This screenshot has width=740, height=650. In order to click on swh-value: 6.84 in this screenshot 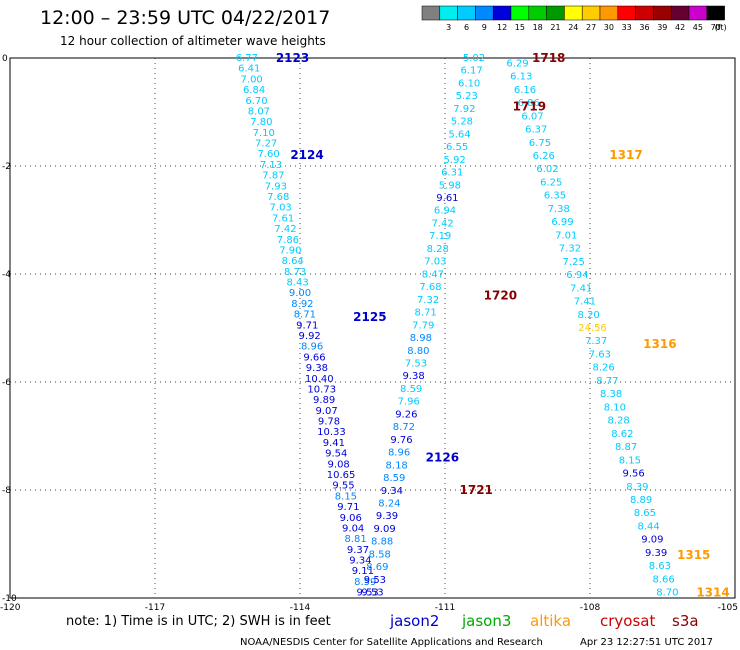, I will do `click(254, 90)`.